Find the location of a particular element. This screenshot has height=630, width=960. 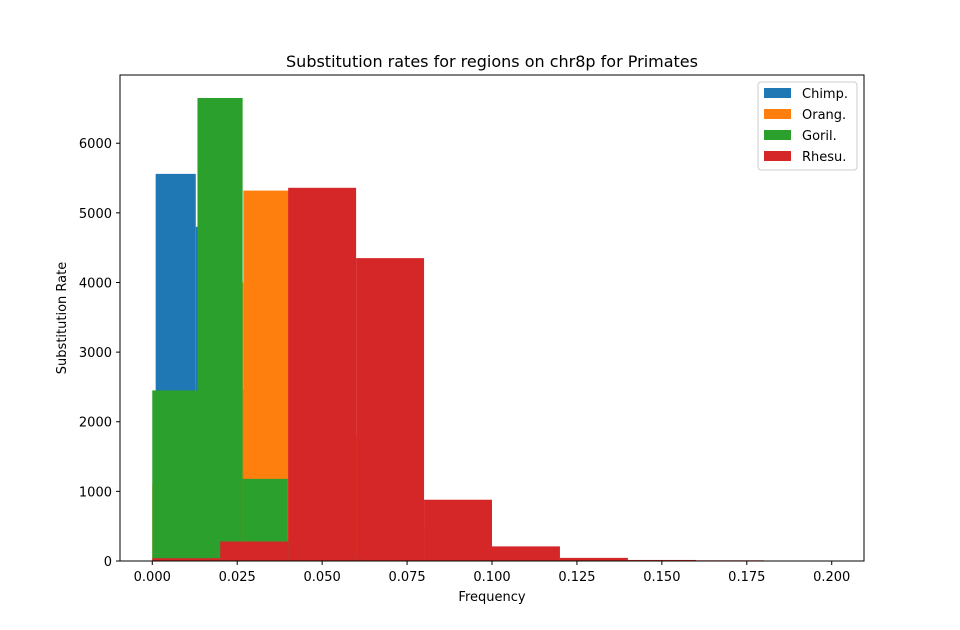

x-tick-label: 0.000 is located at coordinates (152, 577).